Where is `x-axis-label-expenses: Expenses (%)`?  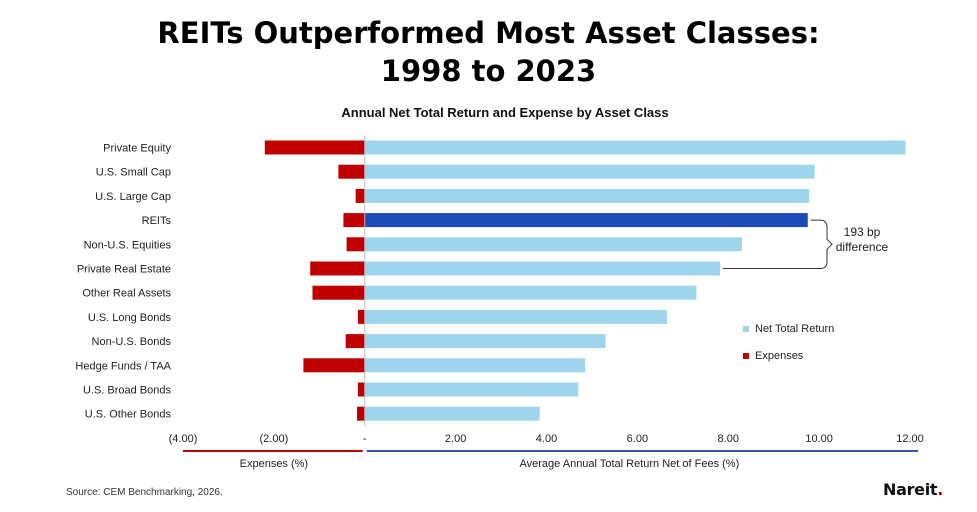
x-axis-label-expenses: Expenses (%) is located at coordinates (274, 464).